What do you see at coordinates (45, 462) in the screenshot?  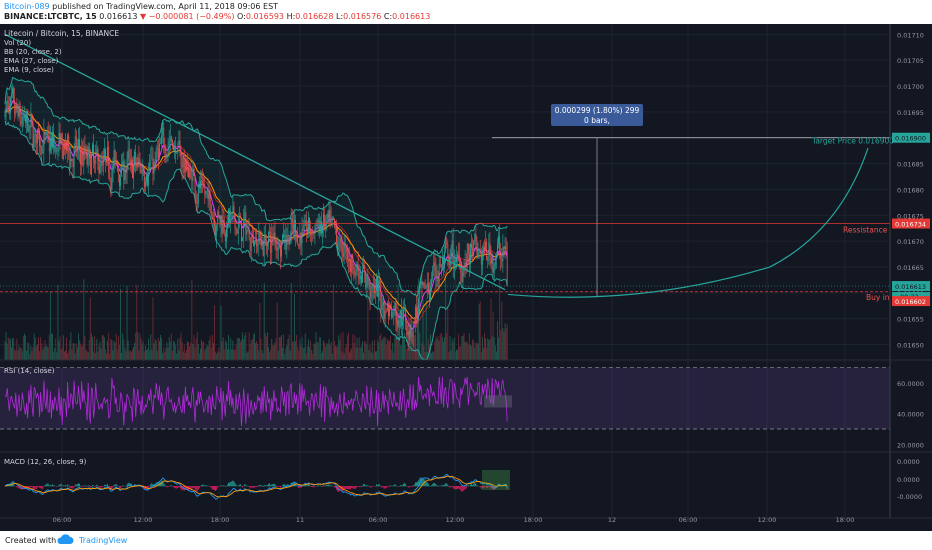 I see `macd-title: MACD (12, 26, close, 9)` at bounding box center [45, 462].